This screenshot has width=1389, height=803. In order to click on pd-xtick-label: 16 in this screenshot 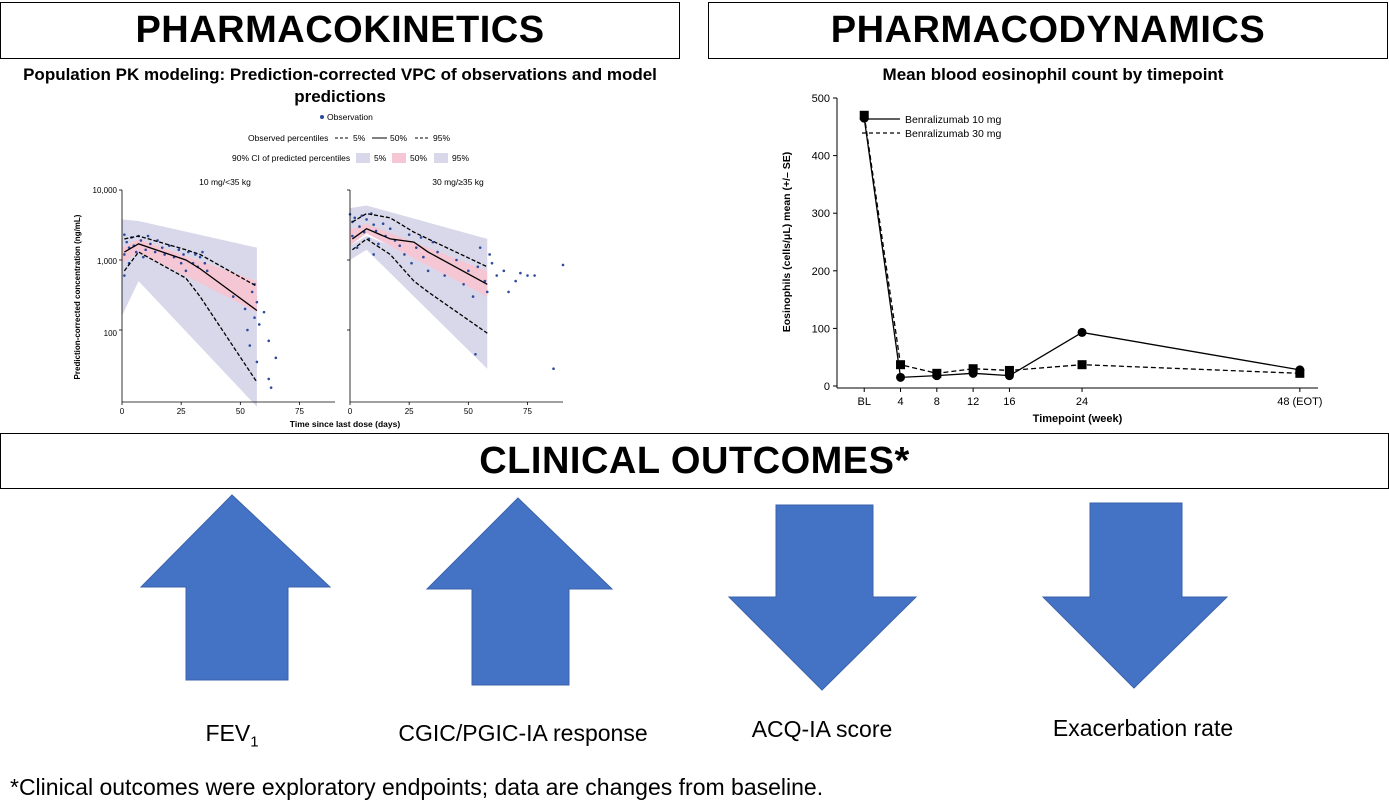, I will do `click(1009, 402)`.